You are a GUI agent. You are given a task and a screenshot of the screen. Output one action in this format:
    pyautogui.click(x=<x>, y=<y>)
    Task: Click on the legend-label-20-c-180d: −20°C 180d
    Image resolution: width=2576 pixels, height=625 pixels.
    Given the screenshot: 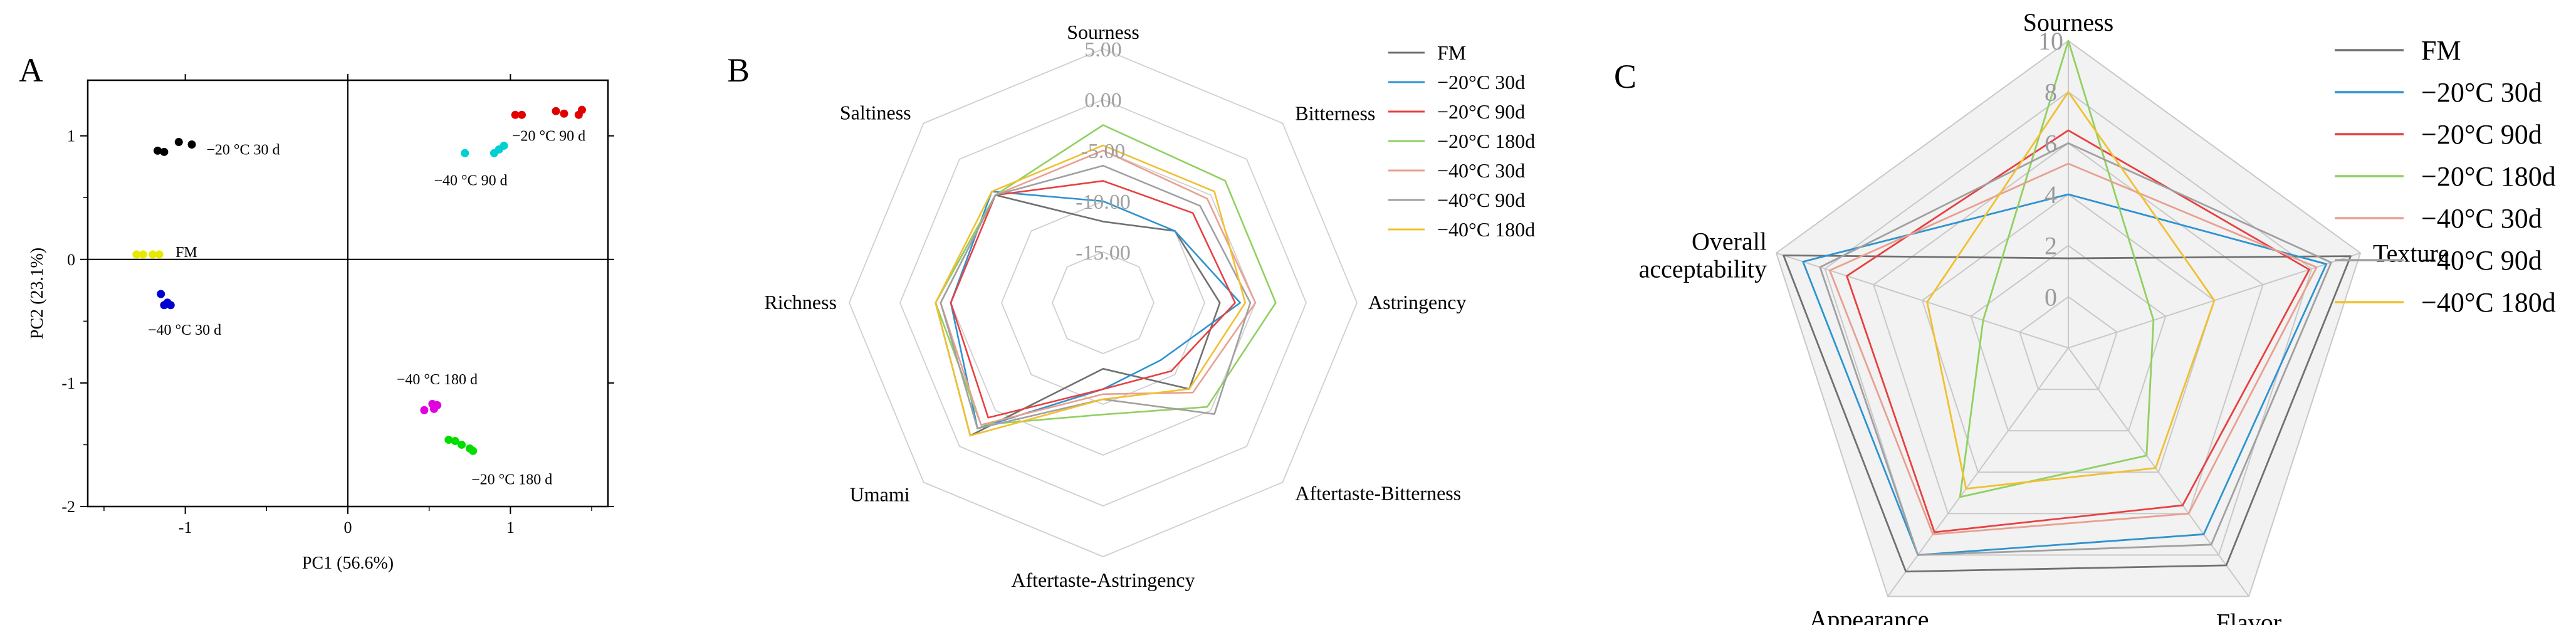 What is the action you would take?
    pyautogui.click(x=2488, y=176)
    